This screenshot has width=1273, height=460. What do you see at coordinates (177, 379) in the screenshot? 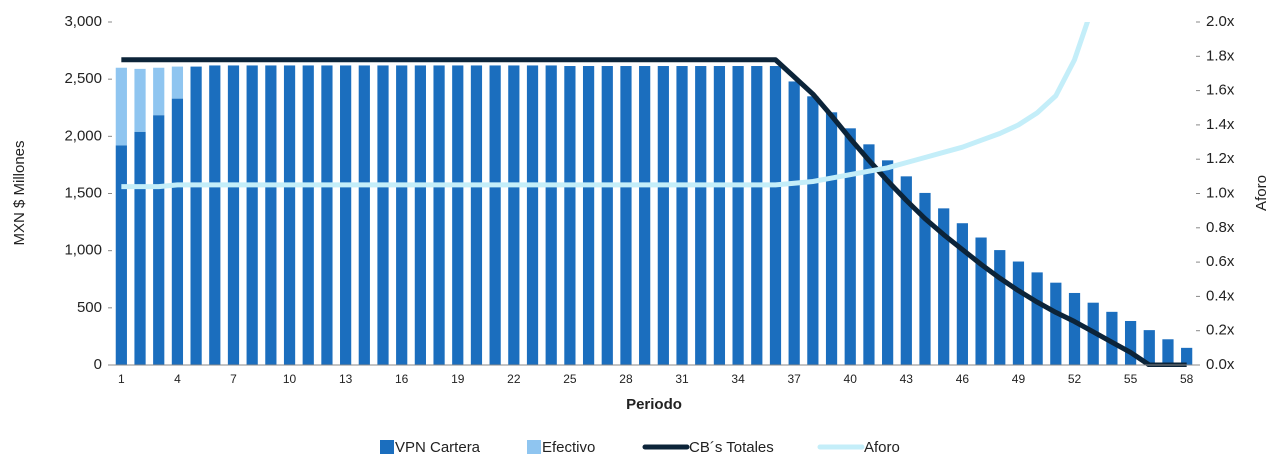
I see `x-tick-label small: 4` at bounding box center [177, 379].